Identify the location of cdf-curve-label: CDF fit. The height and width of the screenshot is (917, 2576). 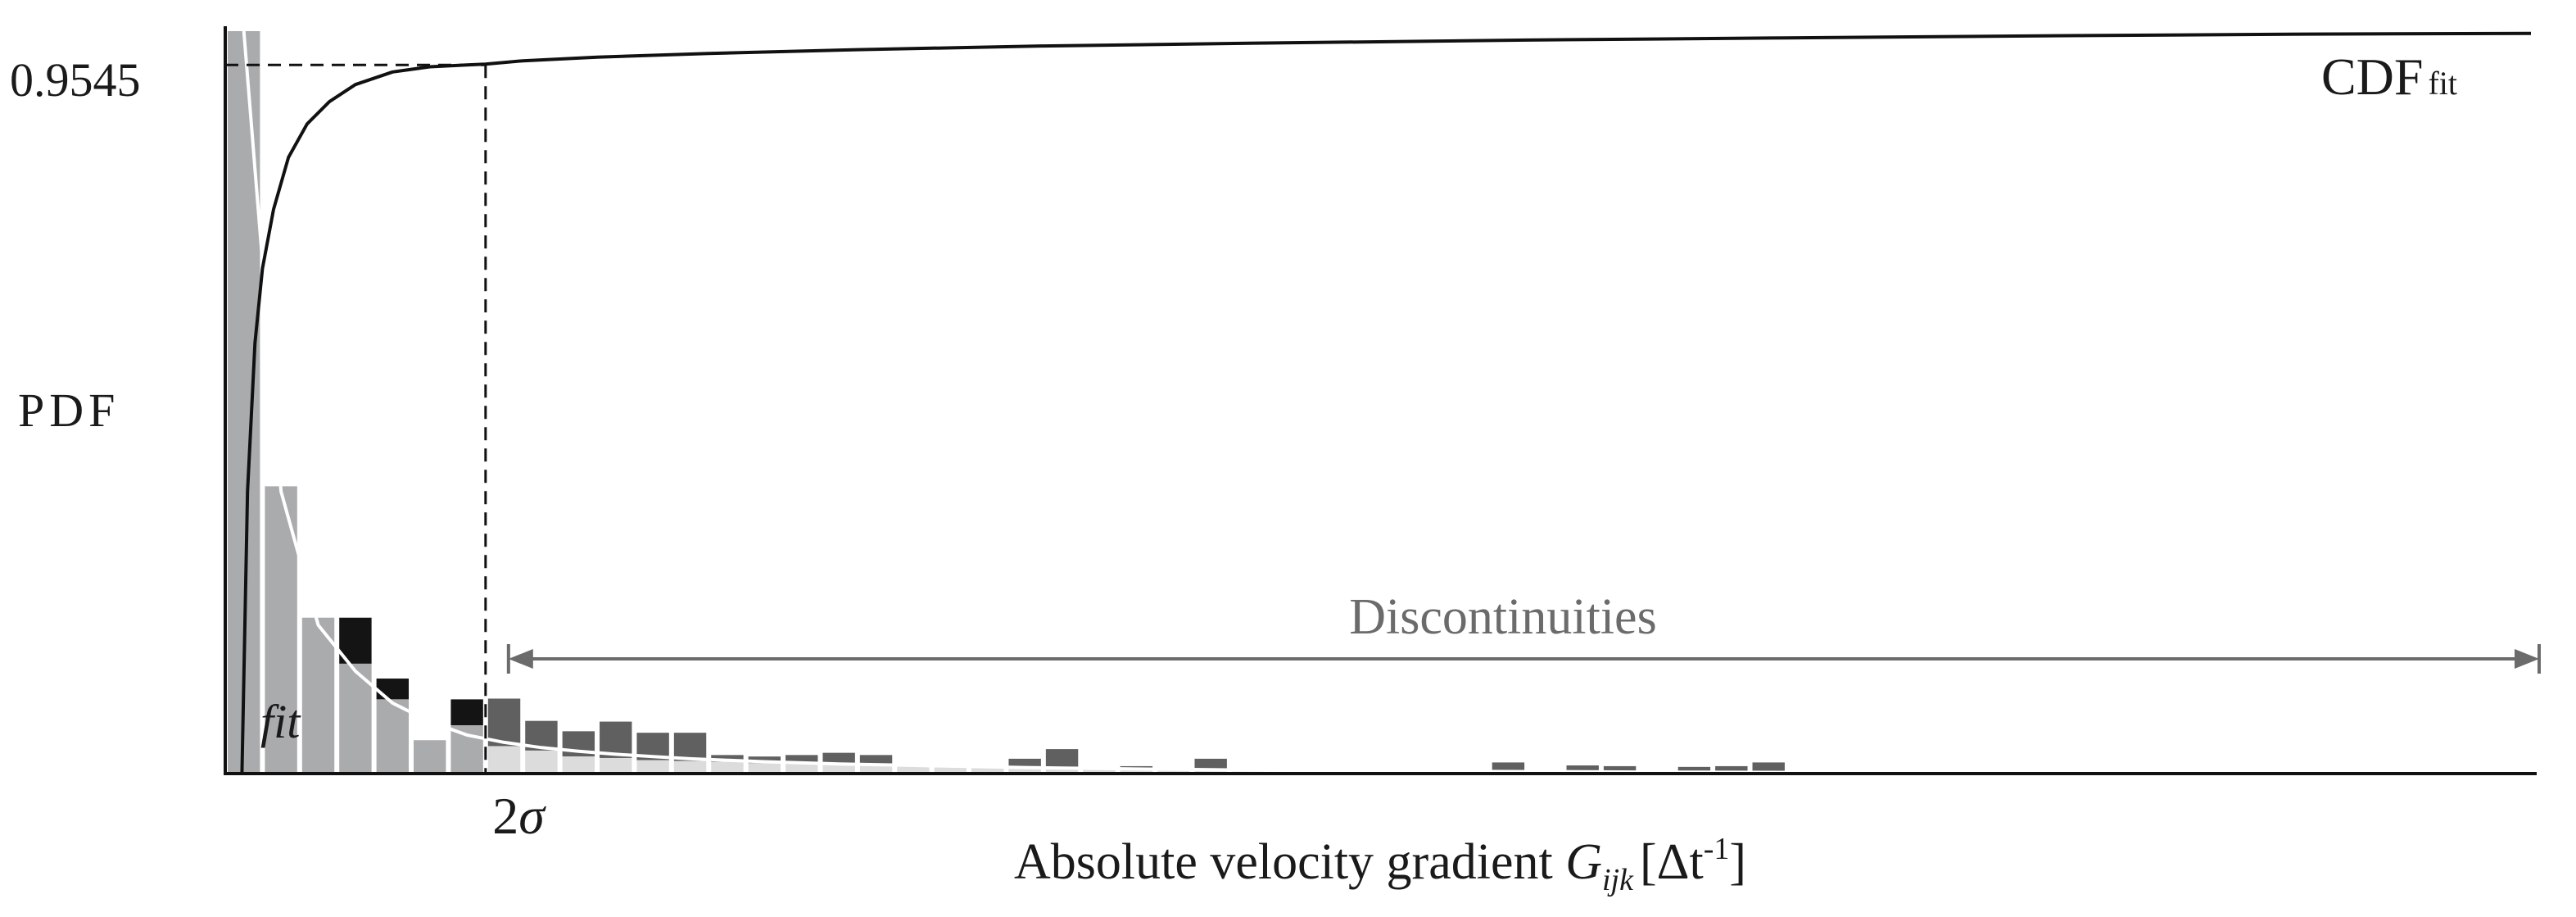
(2389, 77).